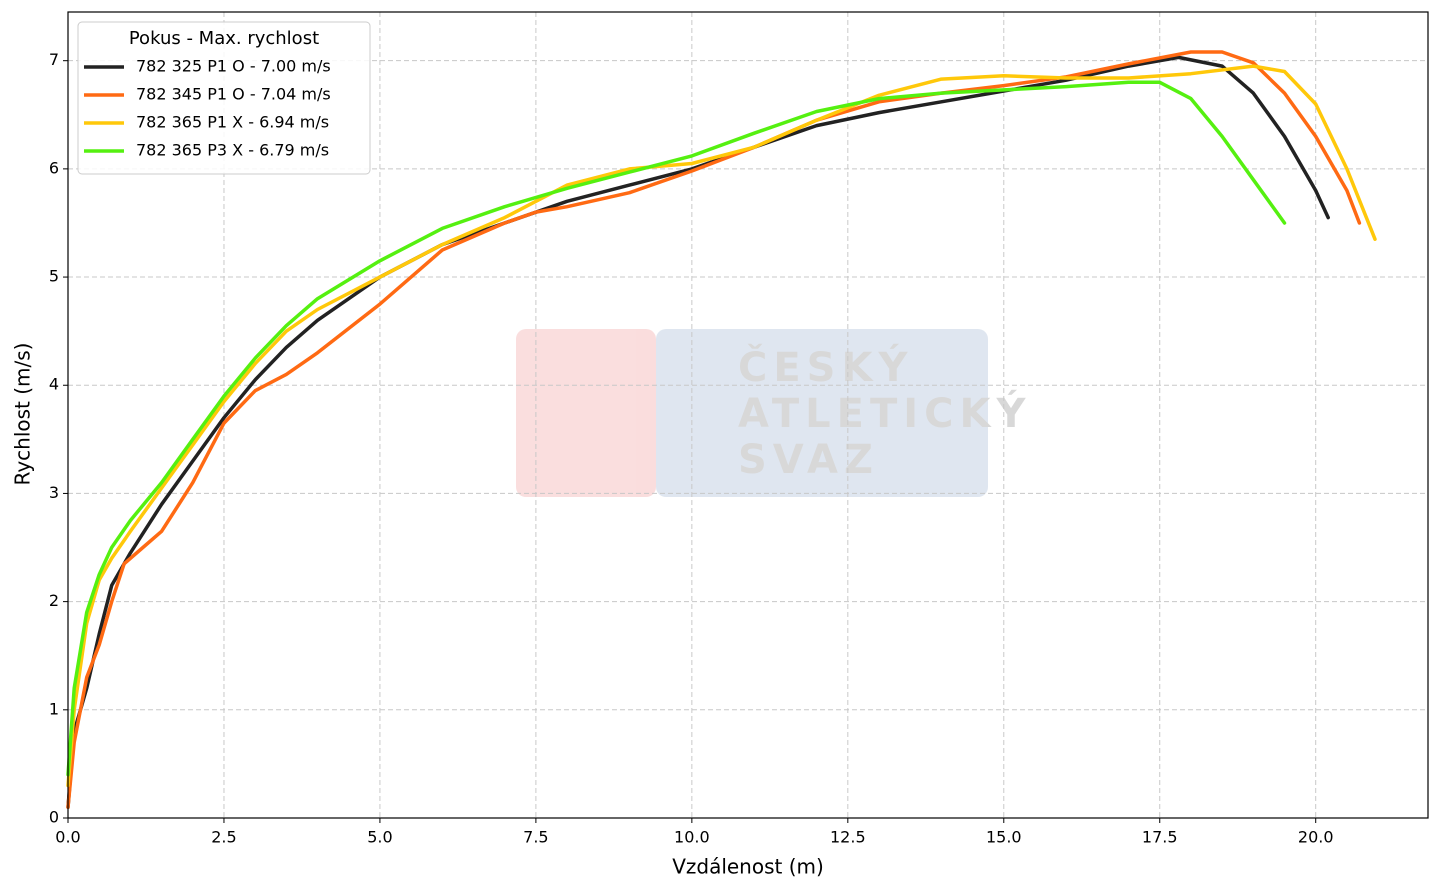 The height and width of the screenshot is (881, 1429). I want to click on x-tick-label: 20.0, so click(1316, 837).